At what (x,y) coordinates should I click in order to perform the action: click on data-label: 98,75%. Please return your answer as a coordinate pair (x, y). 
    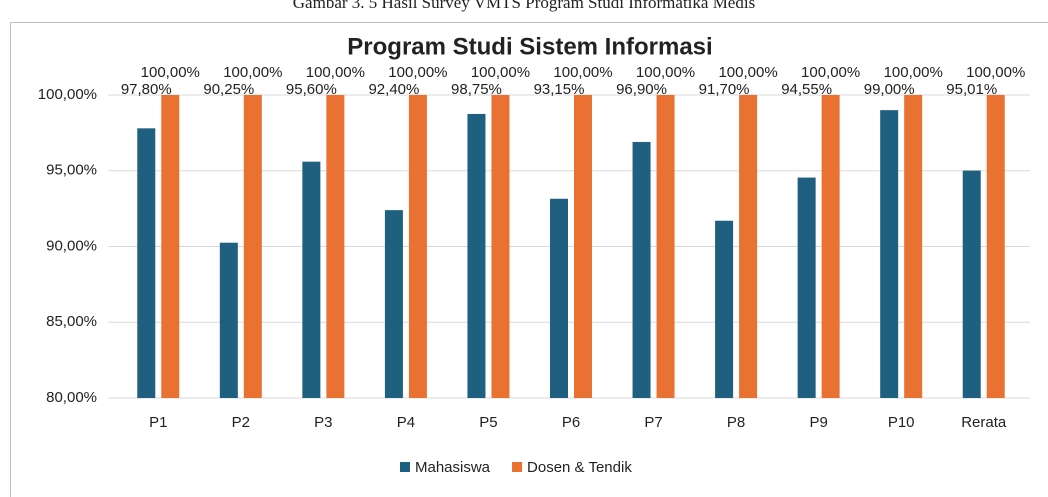
    Looking at the image, I should click on (476, 89).